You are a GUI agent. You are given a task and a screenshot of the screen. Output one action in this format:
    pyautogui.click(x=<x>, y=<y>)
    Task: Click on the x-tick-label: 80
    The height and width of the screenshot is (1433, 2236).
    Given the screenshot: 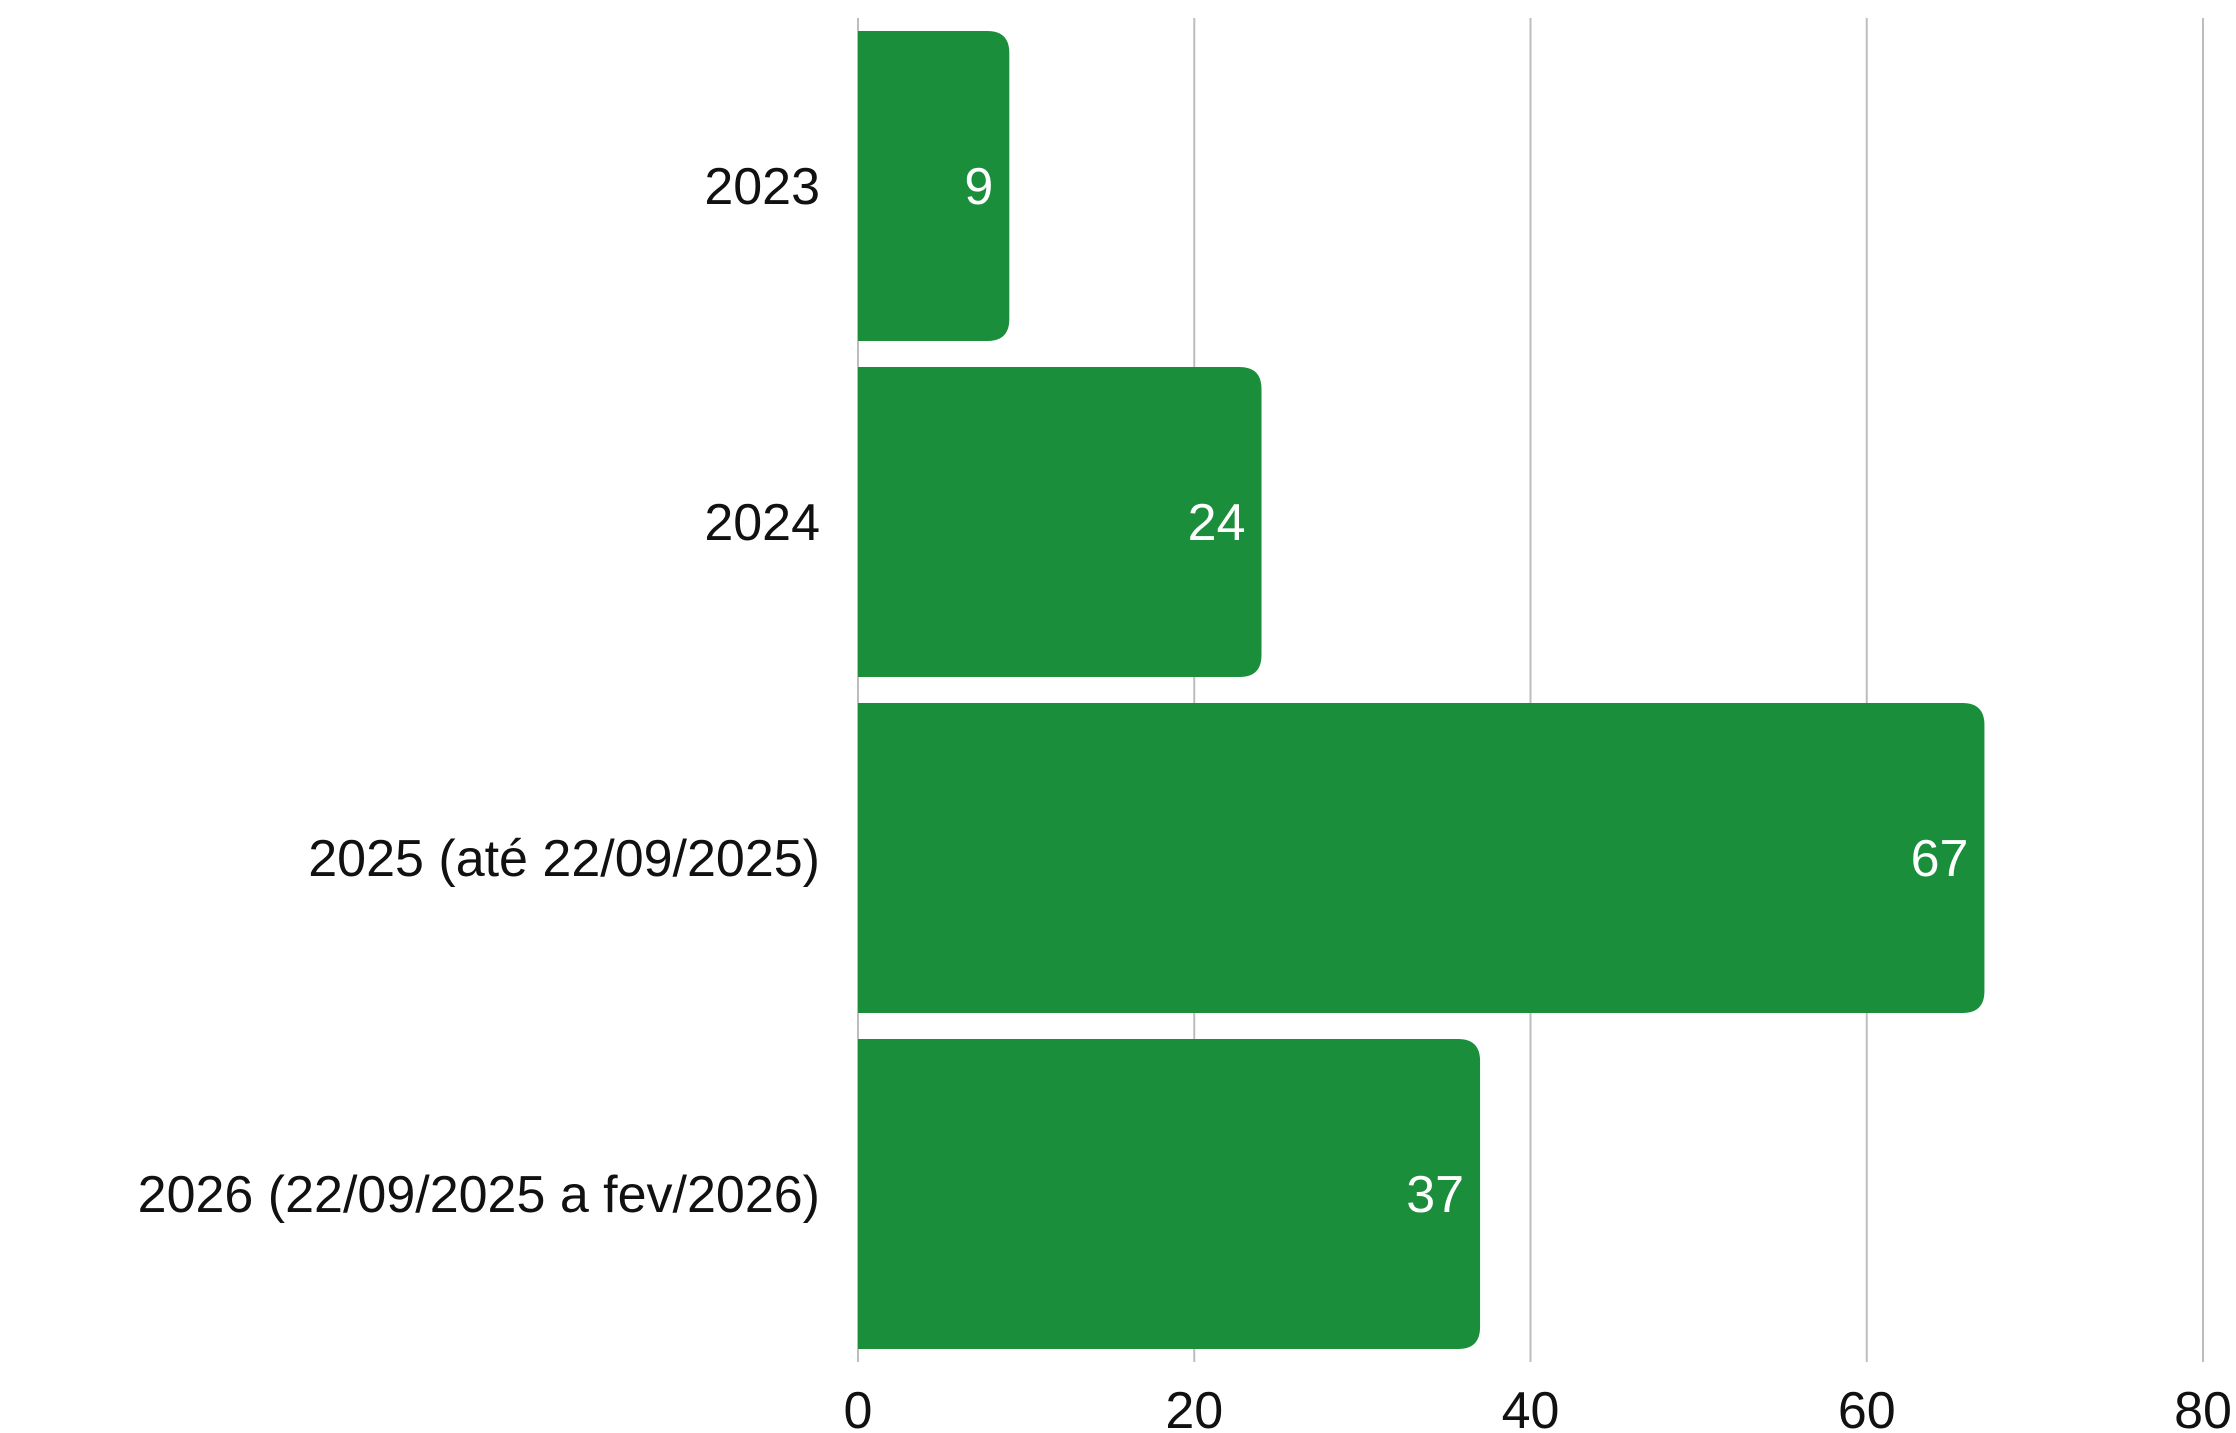 What is the action you would take?
    pyautogui.click(x=2203, y=1407)
    